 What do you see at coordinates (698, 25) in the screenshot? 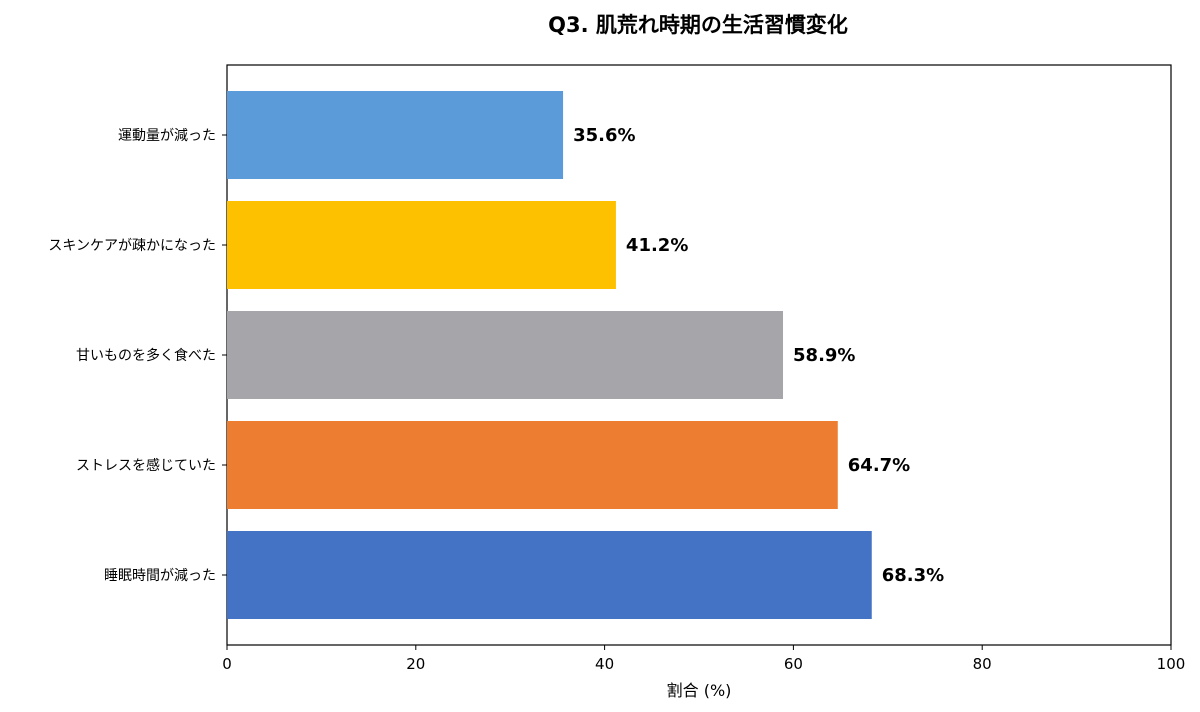
I see `chart-title: Q3. 肌荒れ時期の生活習慣変化` at bounding box center [698, 25].